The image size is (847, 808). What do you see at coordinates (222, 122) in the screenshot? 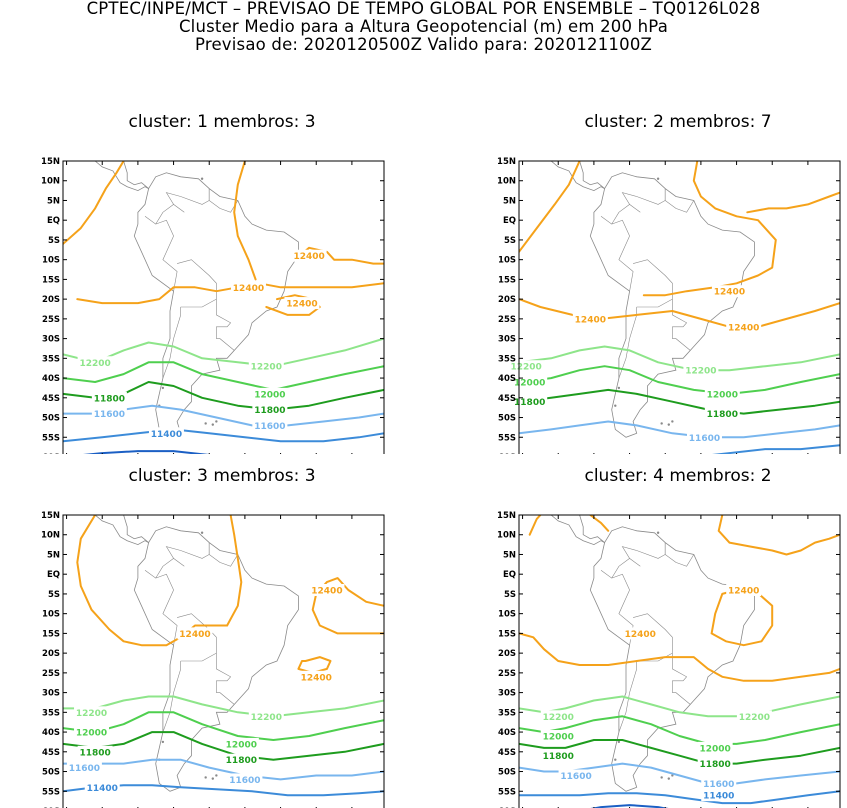
I see `panel-title: cluster: 1 membros: 3` at bounding box center [222, 122].